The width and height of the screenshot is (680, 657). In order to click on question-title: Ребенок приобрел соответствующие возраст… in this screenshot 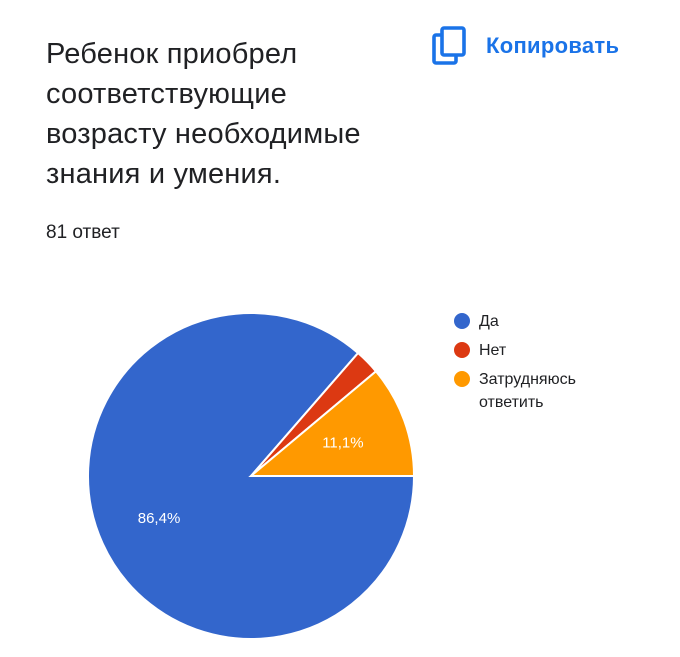, I will do `click(203, 114)`.